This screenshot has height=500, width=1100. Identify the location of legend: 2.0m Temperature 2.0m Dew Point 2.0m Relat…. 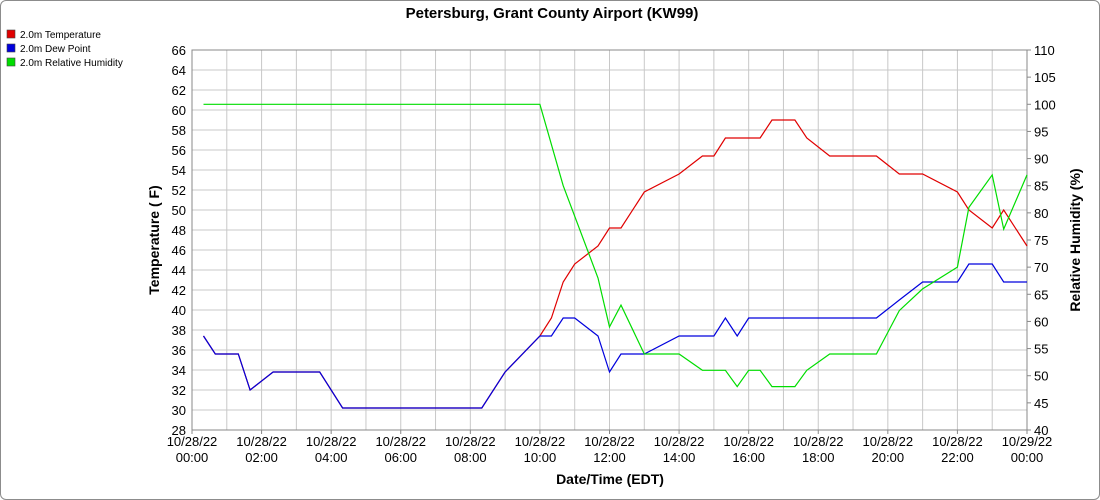
(64, 49).